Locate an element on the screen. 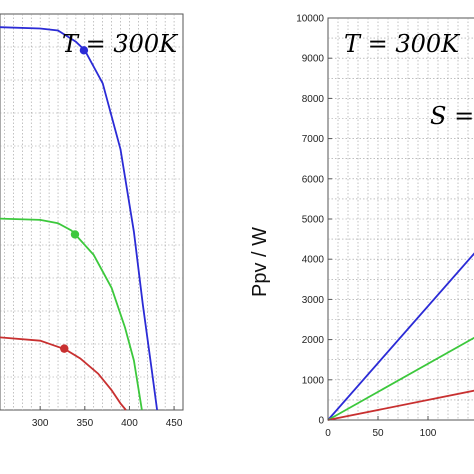 This screenshot has height=474, width=474. right-y-tick-label: 2000 is located at coordinates (313, 340).